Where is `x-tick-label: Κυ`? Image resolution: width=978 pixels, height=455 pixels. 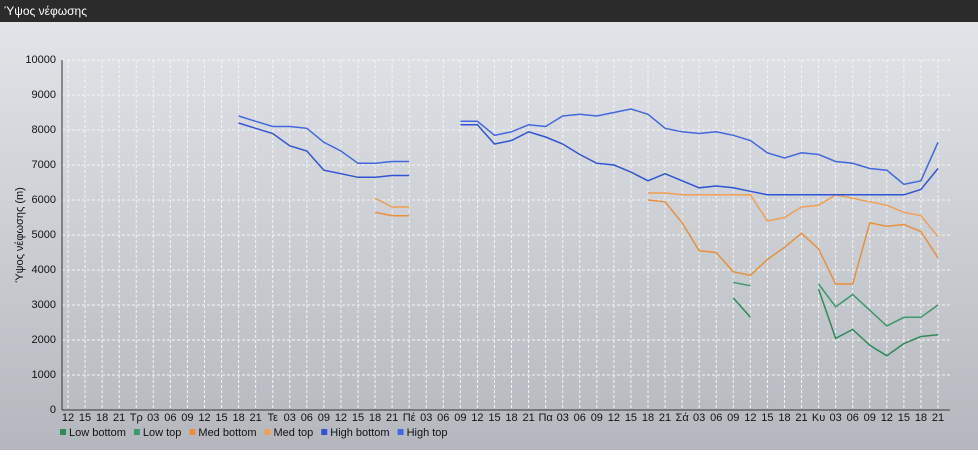
x-tick-label: Κυ is located at coordinates (818, 418).